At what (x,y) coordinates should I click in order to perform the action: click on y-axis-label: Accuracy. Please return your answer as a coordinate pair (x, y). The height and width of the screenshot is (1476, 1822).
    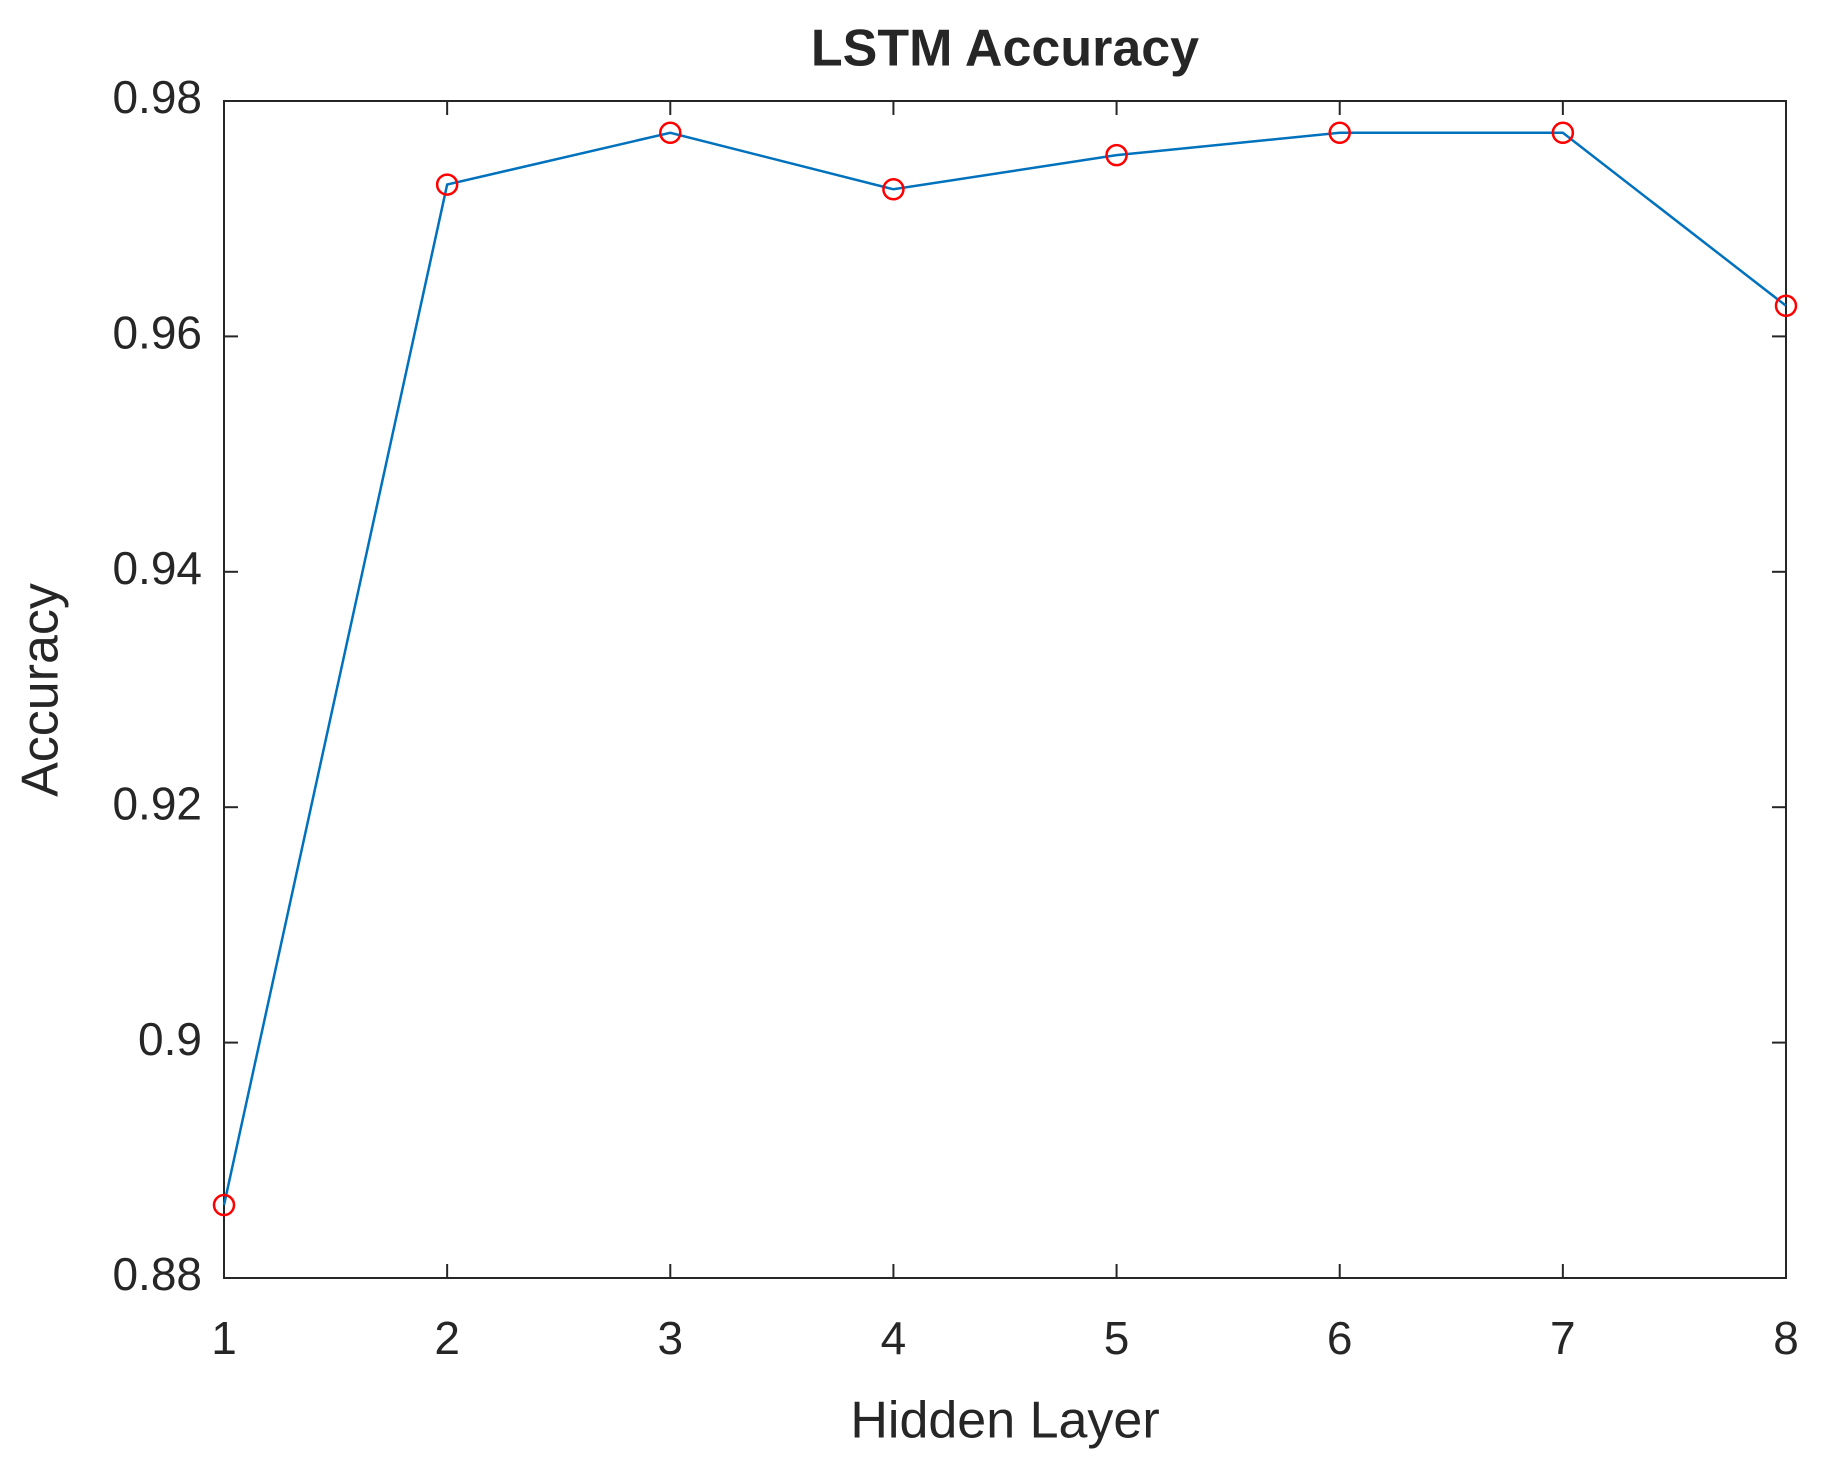
    Looking at the image, I should click on (41, 690).